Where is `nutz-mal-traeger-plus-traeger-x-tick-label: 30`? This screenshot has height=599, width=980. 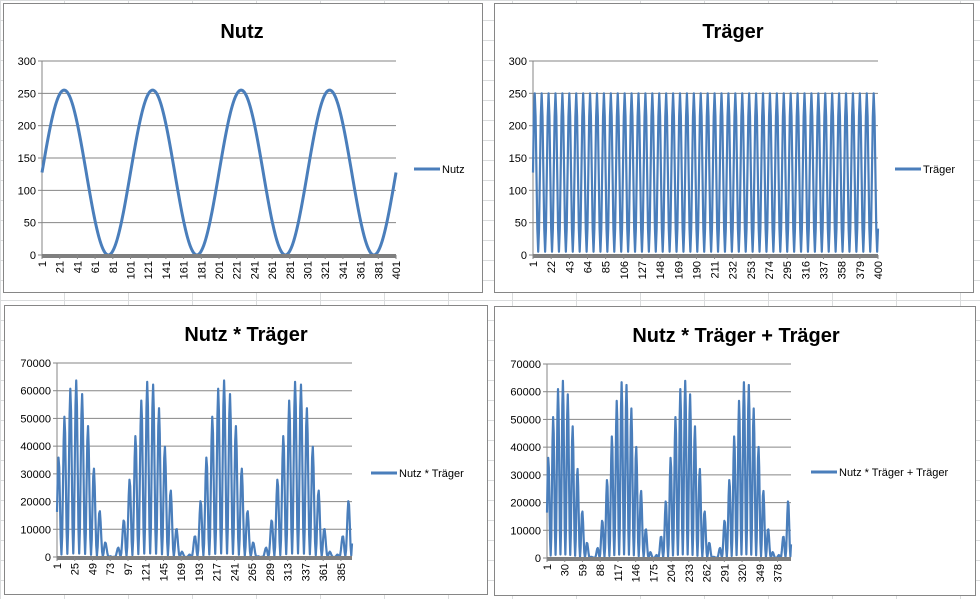
nutz-mal-traeger-plus-traeger-x-tick-label: 30 is located at coordinates (566, 570).